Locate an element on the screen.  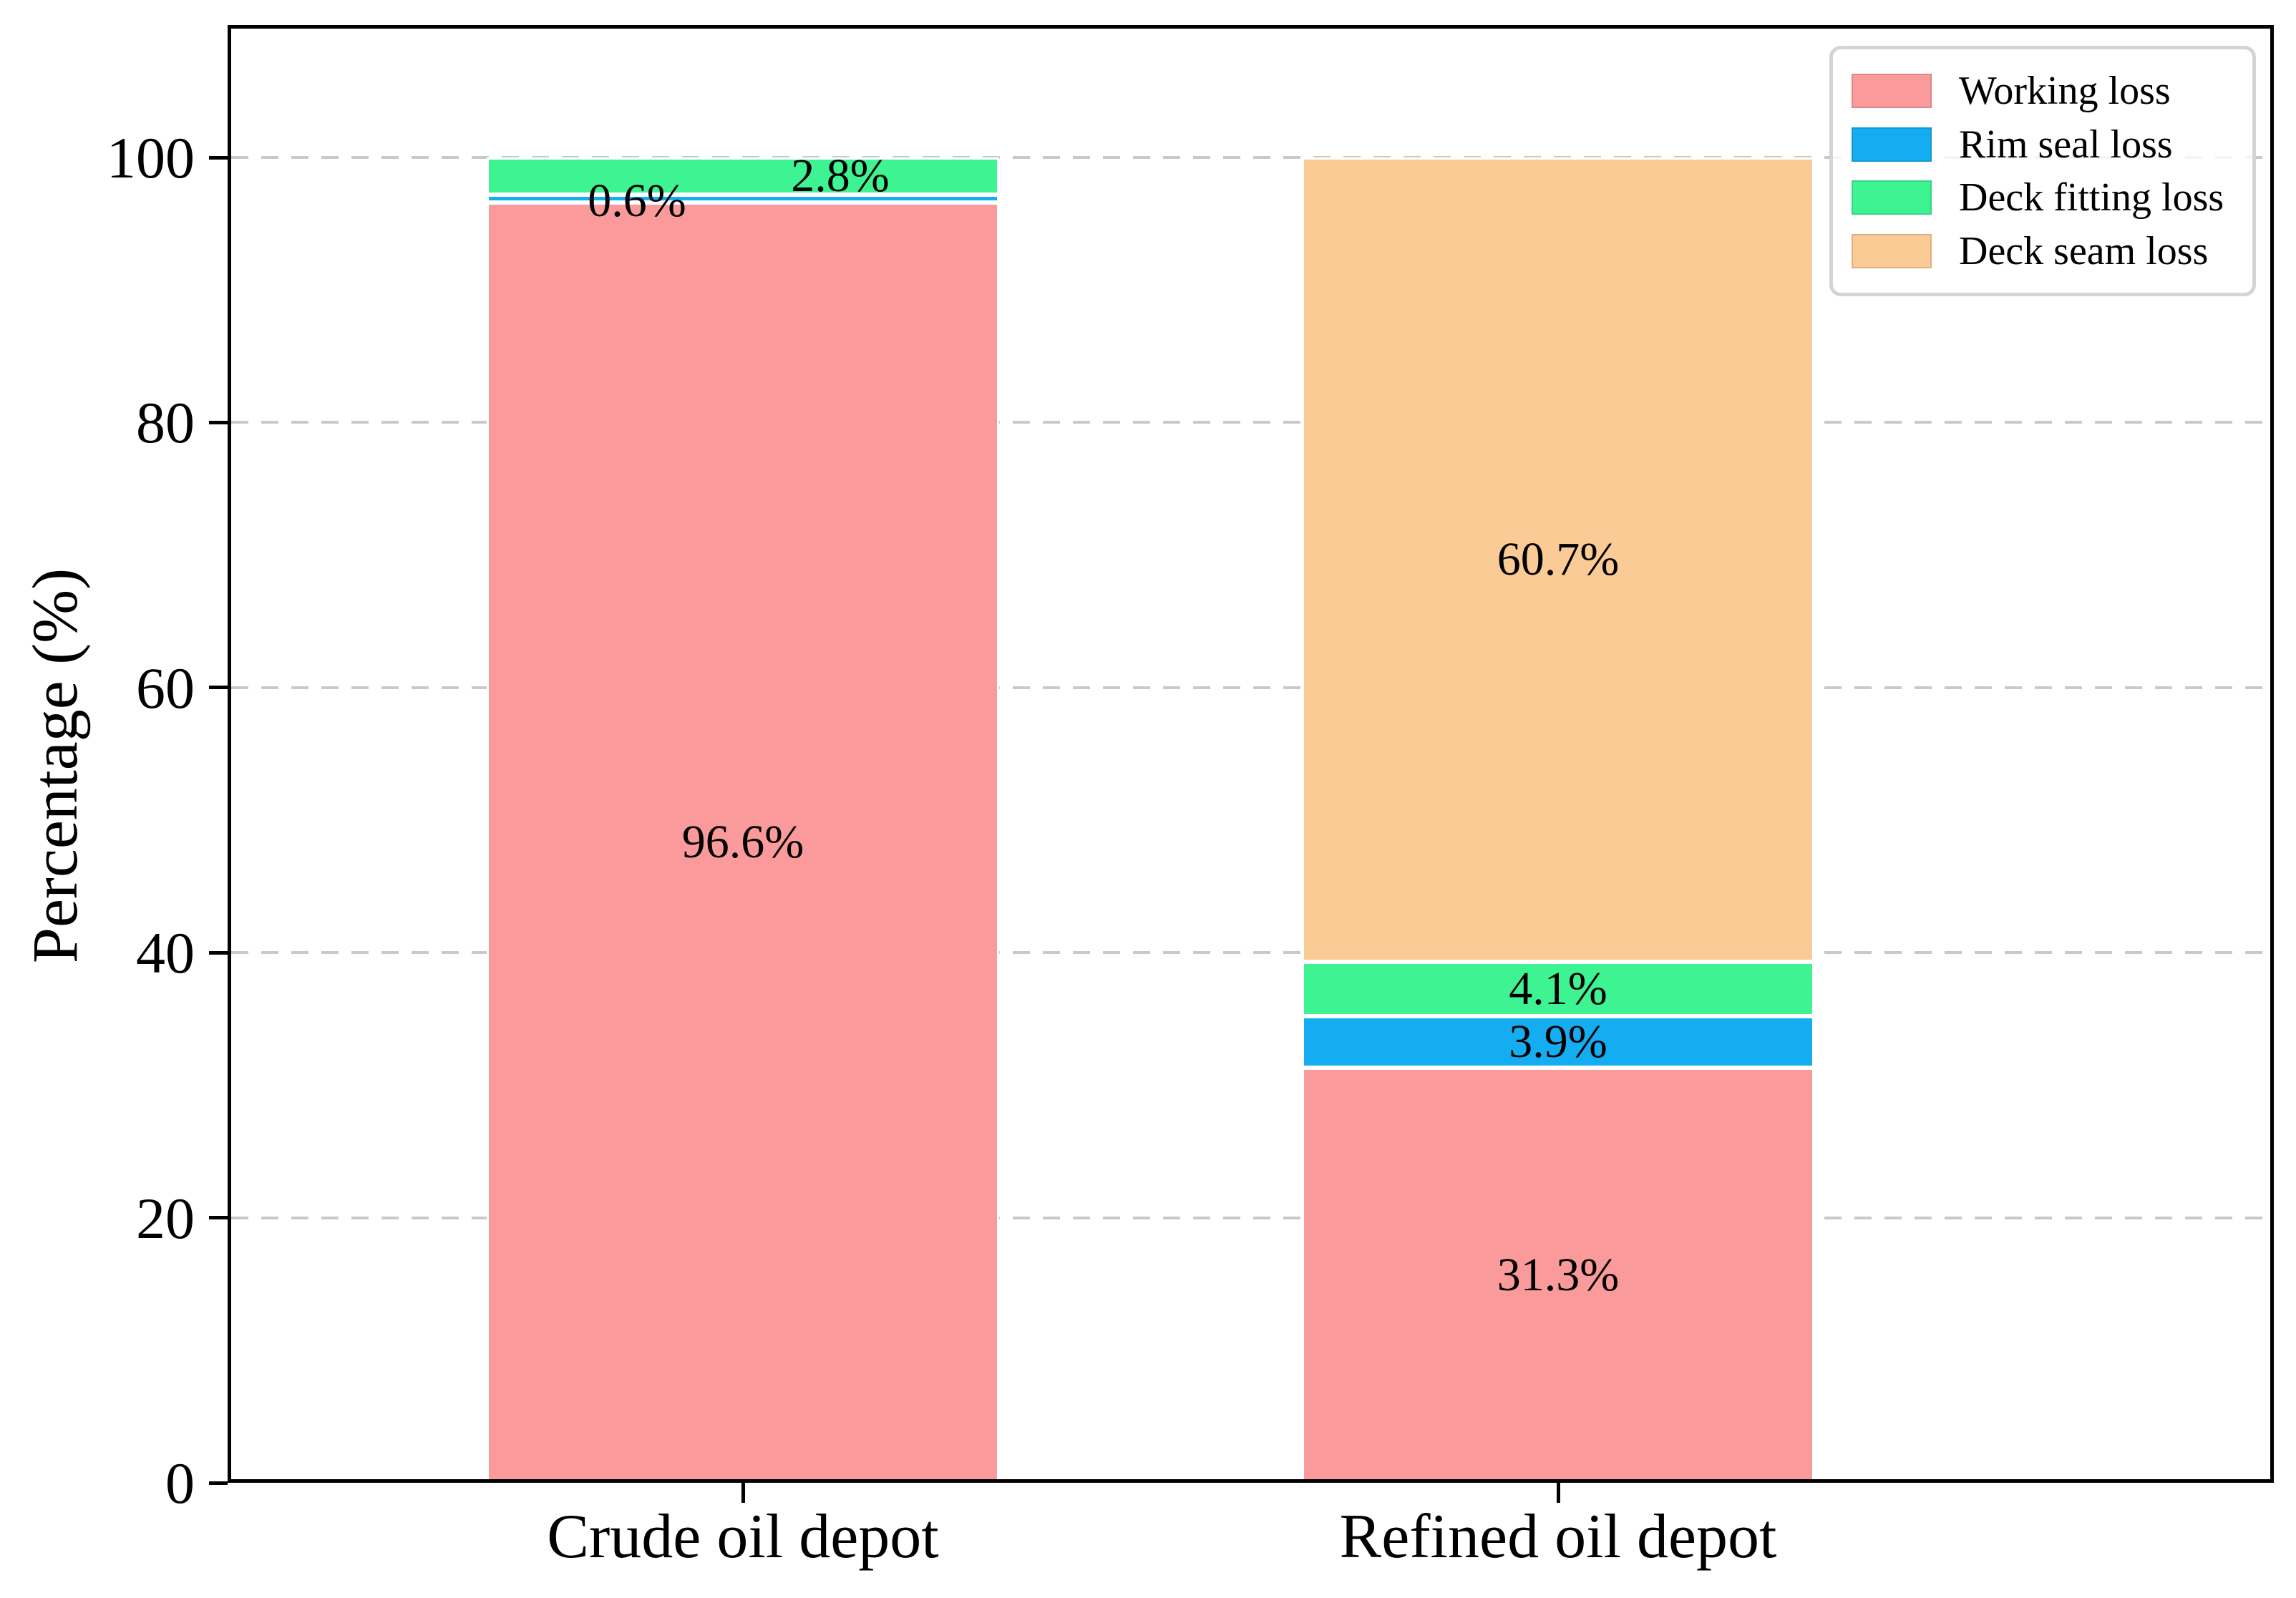
bar-value-label-rim-seal-loss-crude-oil-depot: 0.6% is located at coordinates (637, 202).